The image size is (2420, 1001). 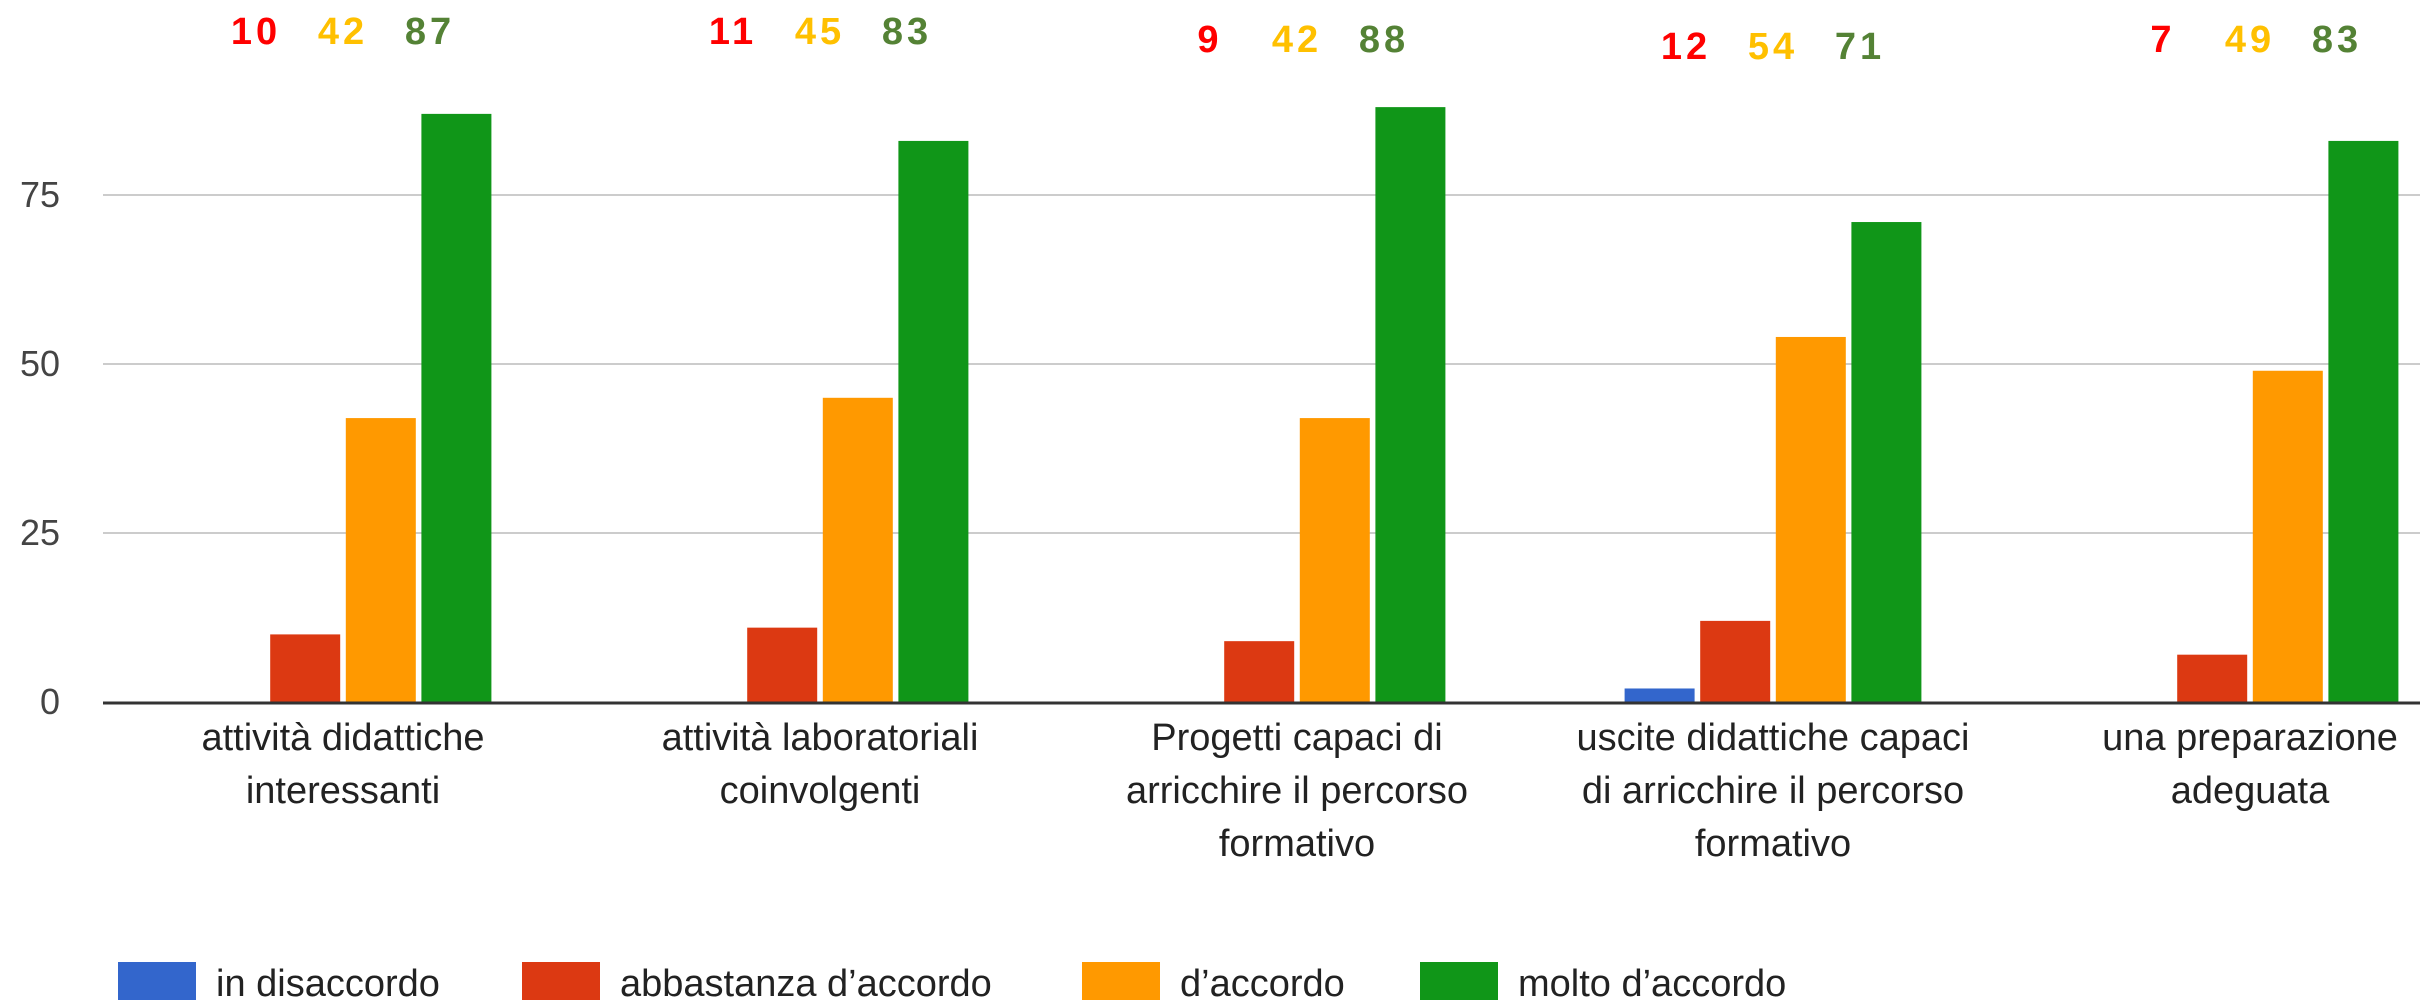 I want to click on y-tick-label: 50, so click(x=40, y=363).